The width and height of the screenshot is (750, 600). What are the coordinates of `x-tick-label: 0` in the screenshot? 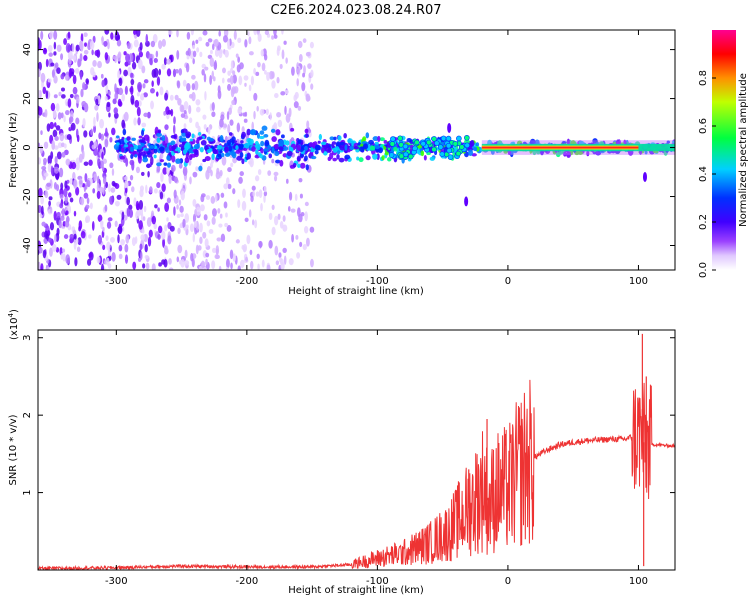 It's located at (508, 281).